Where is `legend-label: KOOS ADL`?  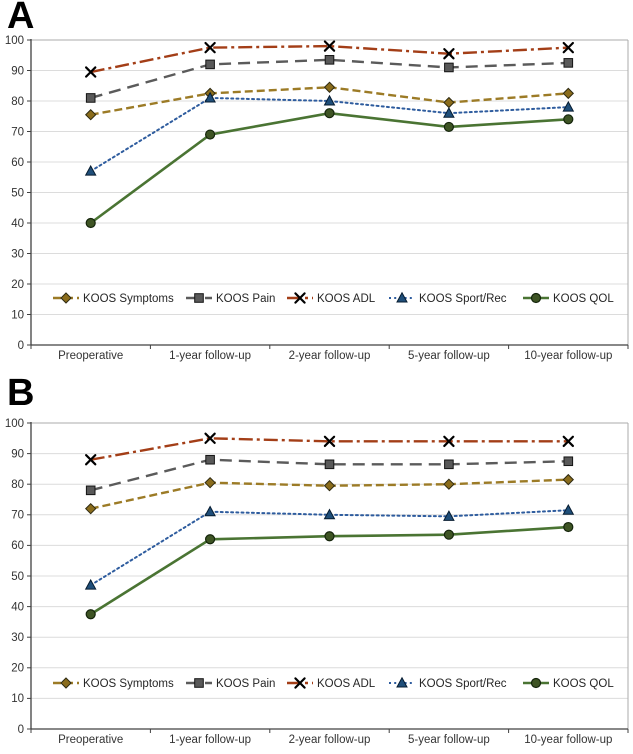
legend-label: KOOS ADL is located at coordinates (346, 684).